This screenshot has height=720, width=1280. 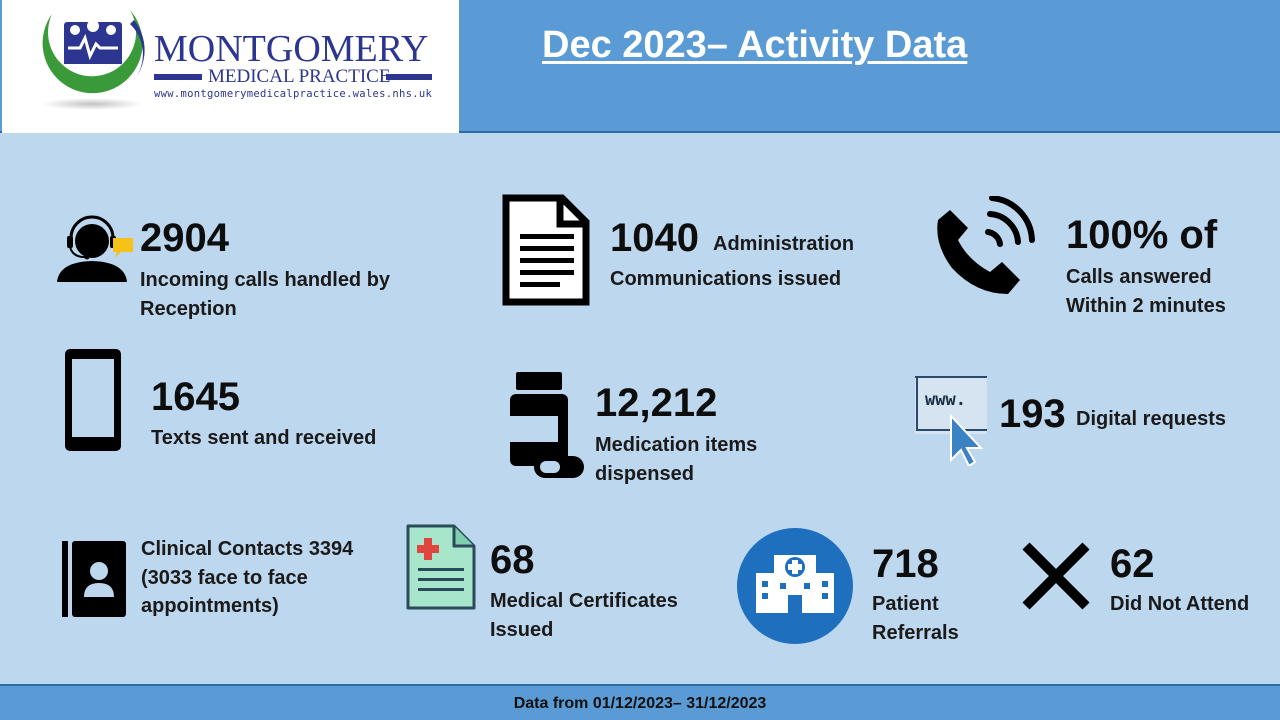 I want to click on medication-label-2: dispensed, so click(x=644, y=474).